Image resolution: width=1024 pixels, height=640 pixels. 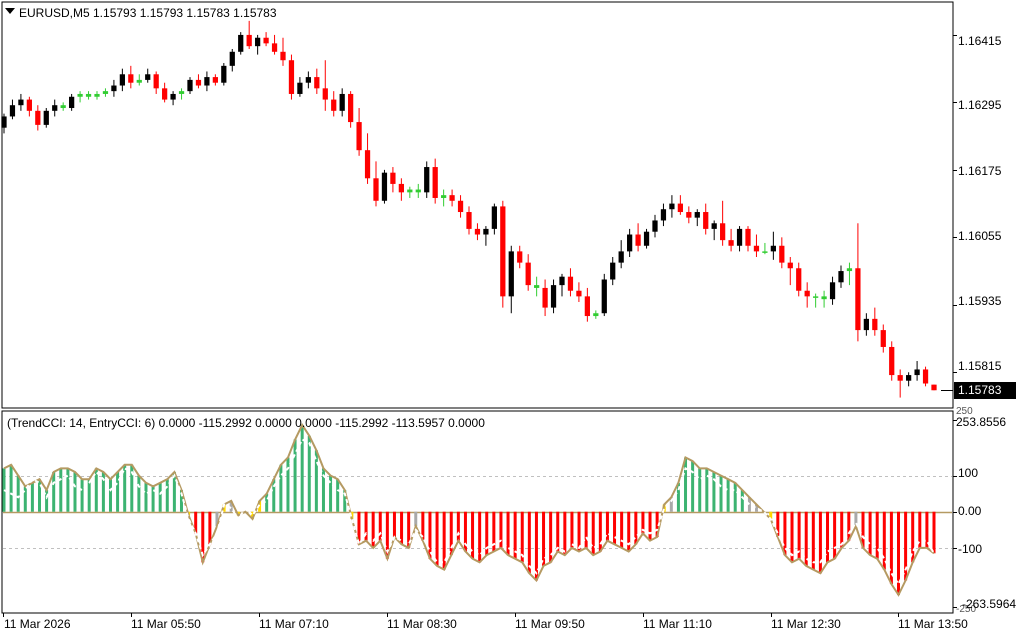 What do you see at coordinates (806, 624) in the screenshot?
I see `time-axis-label: 11 Mar 12:30` at bounding box center [806, 624].